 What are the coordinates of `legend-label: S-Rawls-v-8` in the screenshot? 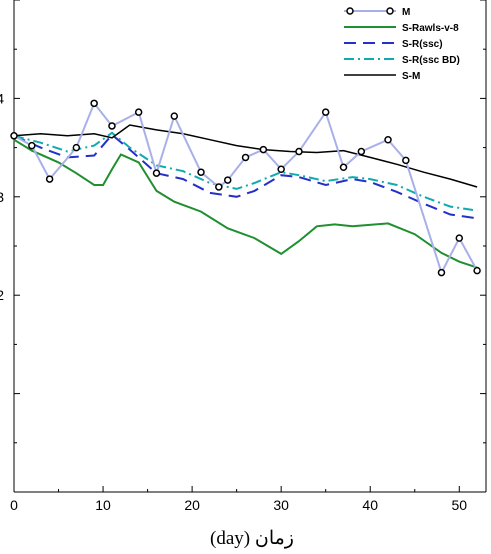 It's located at (430, 28).